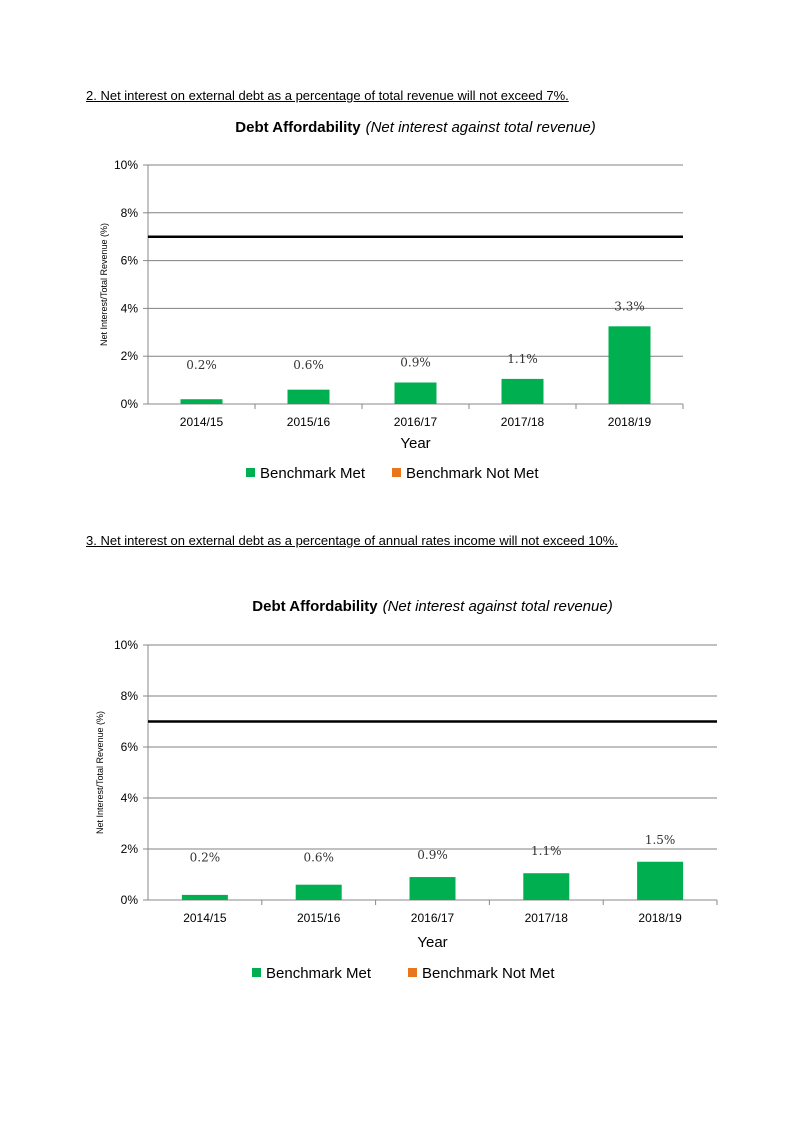  Describe the element at coordinates (660, 840) in the screenshot. I see `data-label: 1.5%` at that location.